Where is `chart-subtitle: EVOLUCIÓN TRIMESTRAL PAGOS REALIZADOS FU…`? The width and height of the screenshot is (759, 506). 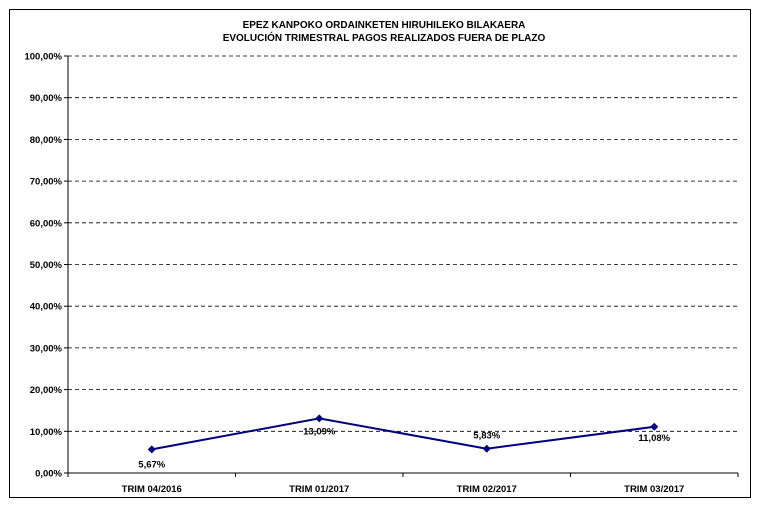
chart-subtitle: EVOLUCIÓN TRIMESTRAL PAGOS REALIZADOS FU… is located at coordinates (384, 37).